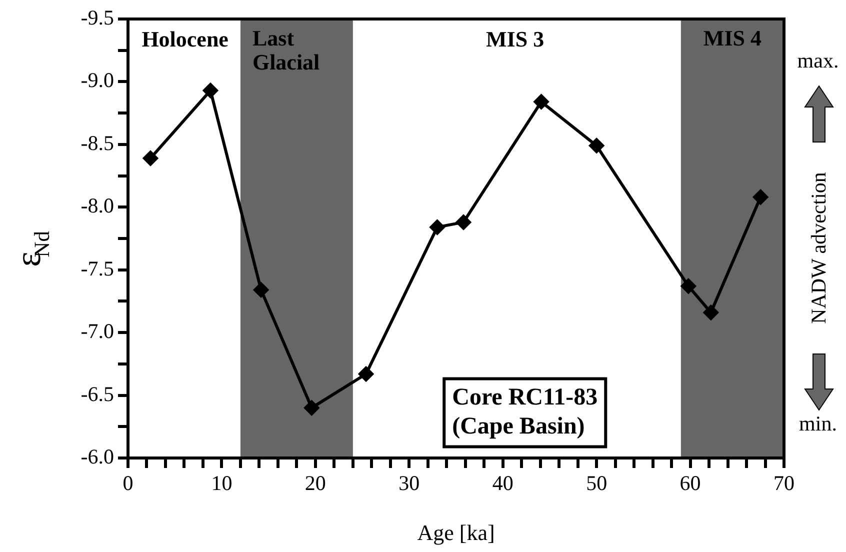  I want to click on annotation: MIS 3, so click(515, 39).